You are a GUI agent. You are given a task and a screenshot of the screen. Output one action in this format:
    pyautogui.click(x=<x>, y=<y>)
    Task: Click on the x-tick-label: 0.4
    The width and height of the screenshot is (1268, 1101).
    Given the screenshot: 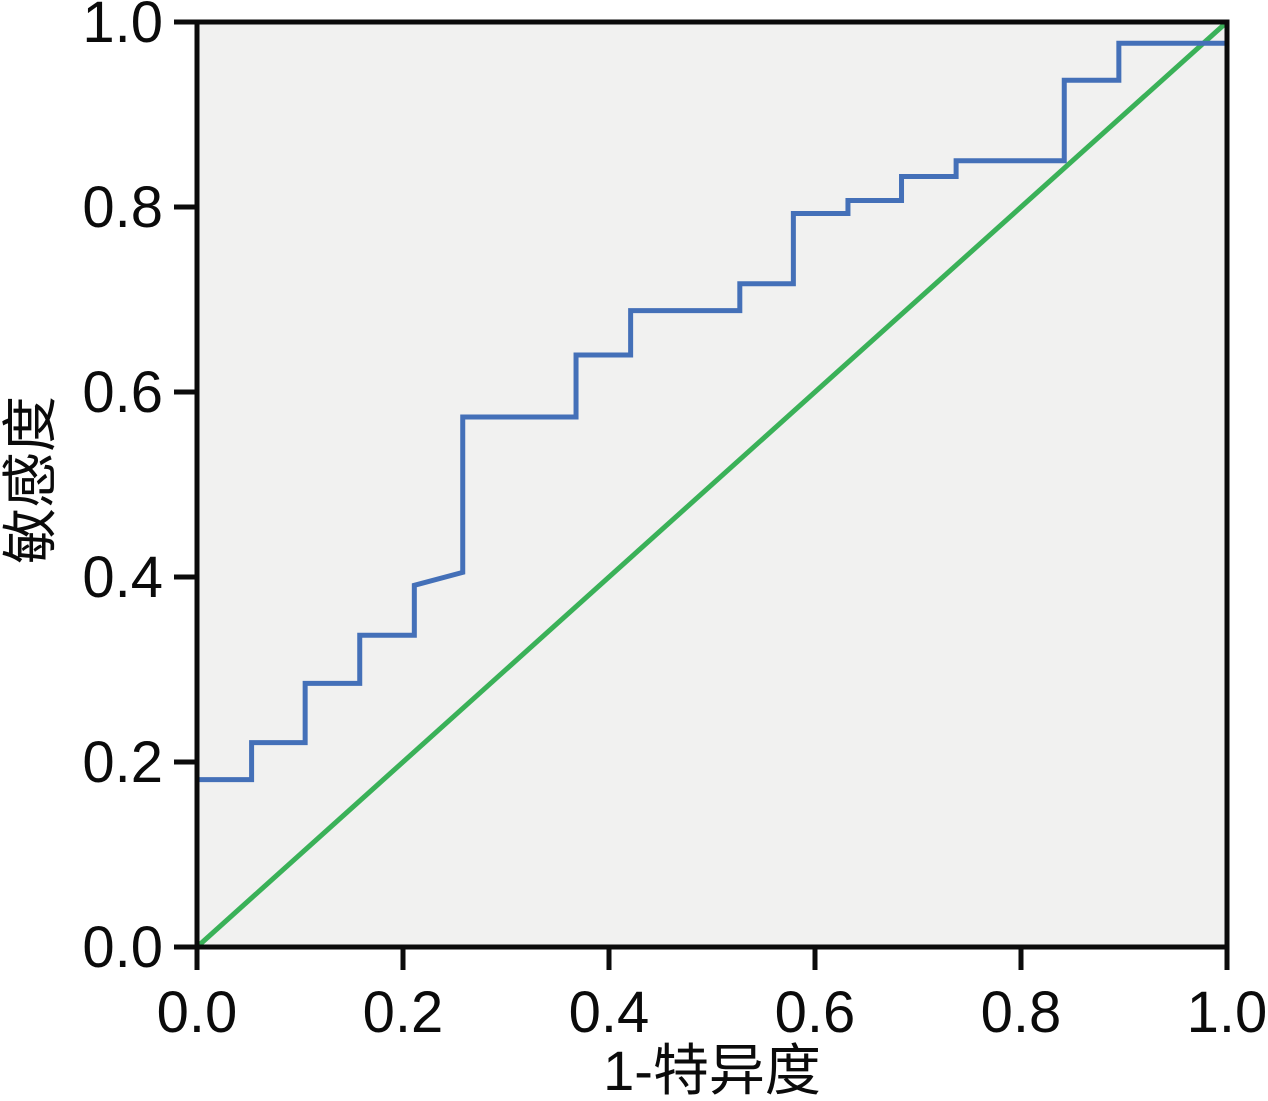 What is the action you would take?
    pyautogui.click(x=609, y=1012)
    